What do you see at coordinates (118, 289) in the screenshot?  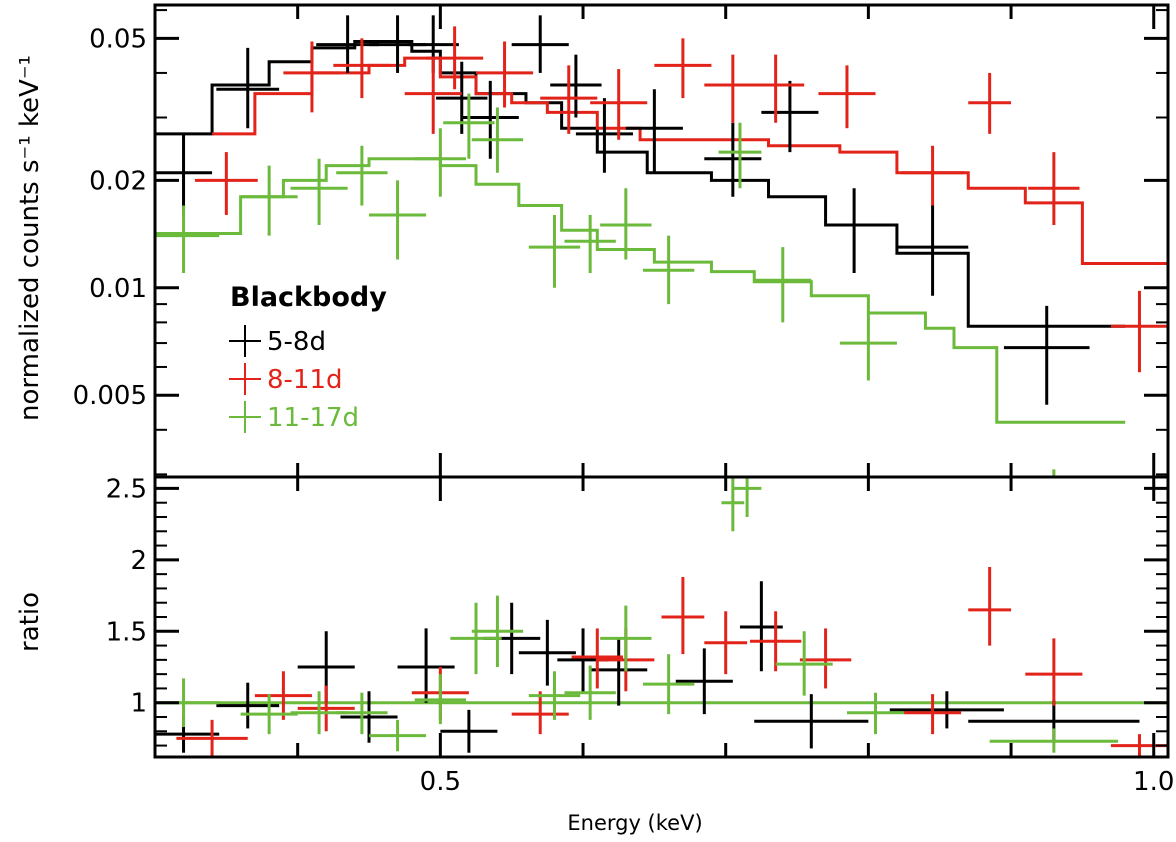 I see `y-tick-label: 0.01` at bounding box center [118, 289].